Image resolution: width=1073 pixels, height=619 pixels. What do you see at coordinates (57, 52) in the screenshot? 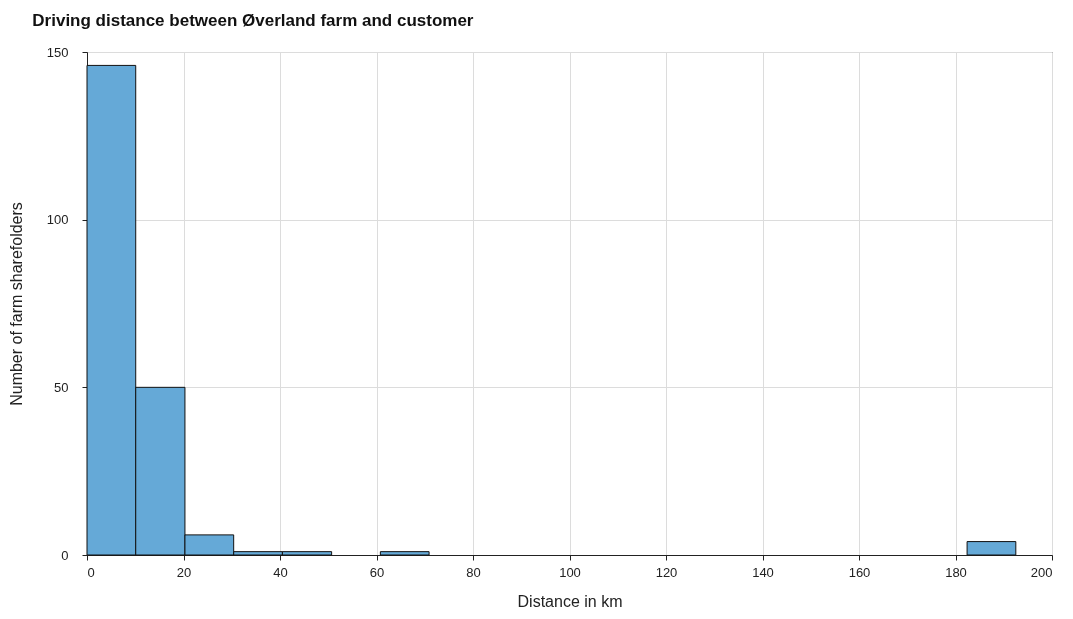
I see `y-tick-label: 150` at bounding box center [57, 52].